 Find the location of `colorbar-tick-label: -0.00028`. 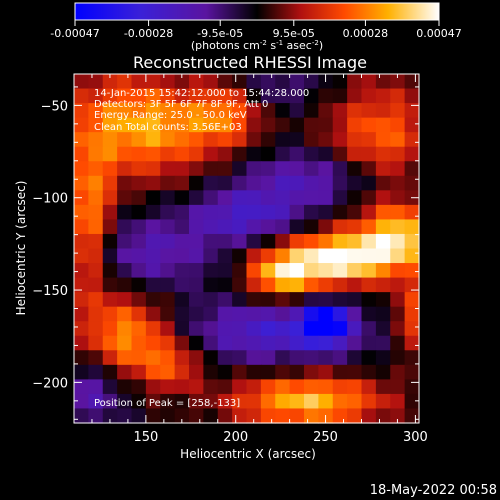

colorbar-tick-label: -0.00028 is located at coordinates (148, 33).